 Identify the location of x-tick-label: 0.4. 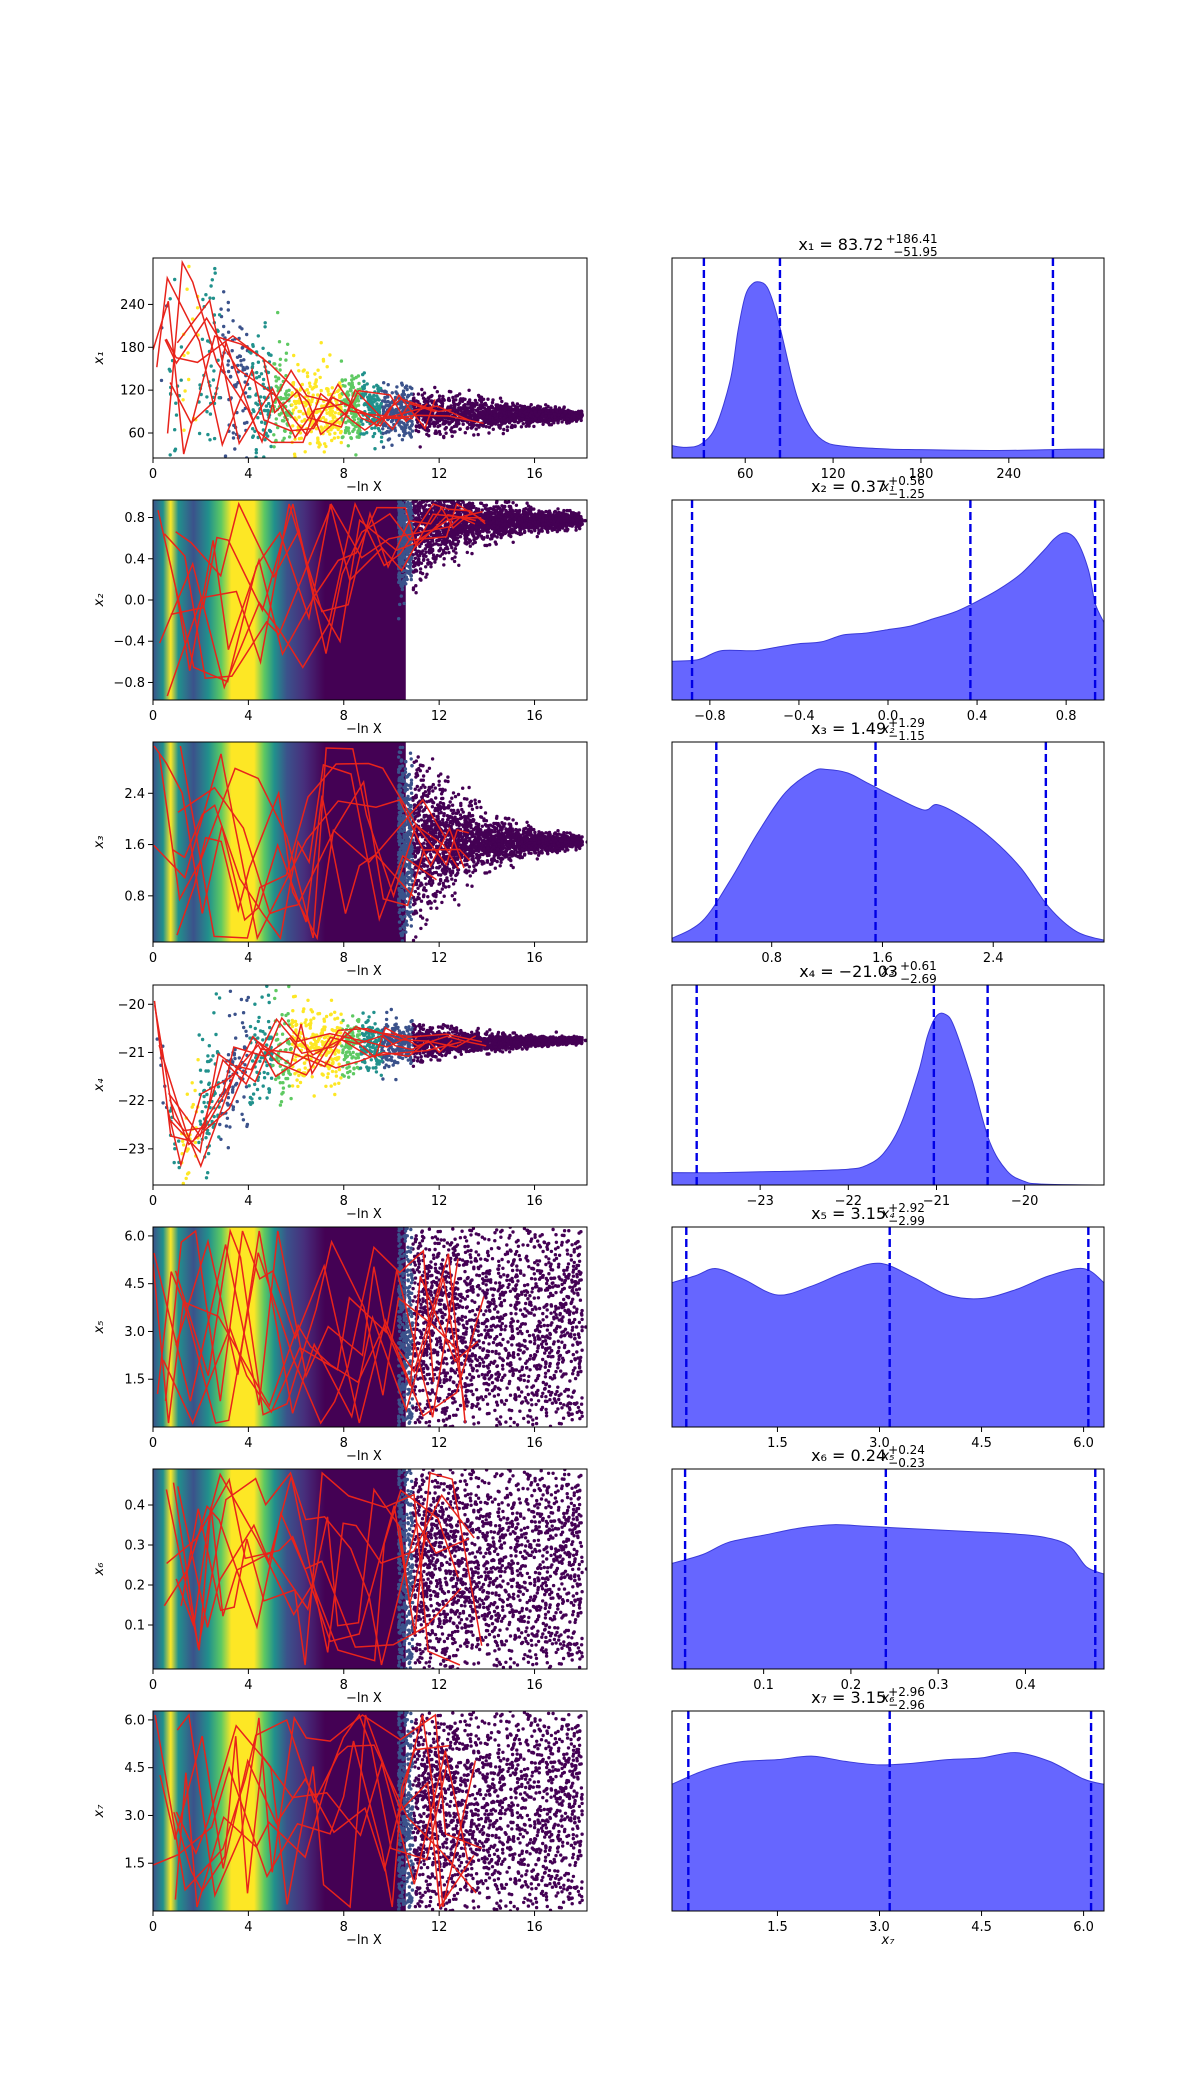
(977, 716).